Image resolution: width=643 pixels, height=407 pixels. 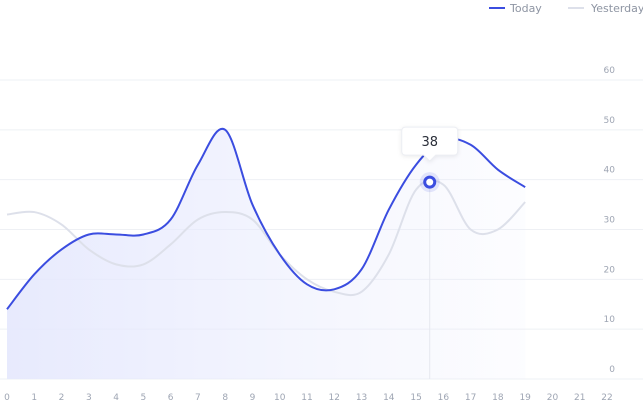 I want to click on x-tick-label: 3, so click(x=89, y=398).